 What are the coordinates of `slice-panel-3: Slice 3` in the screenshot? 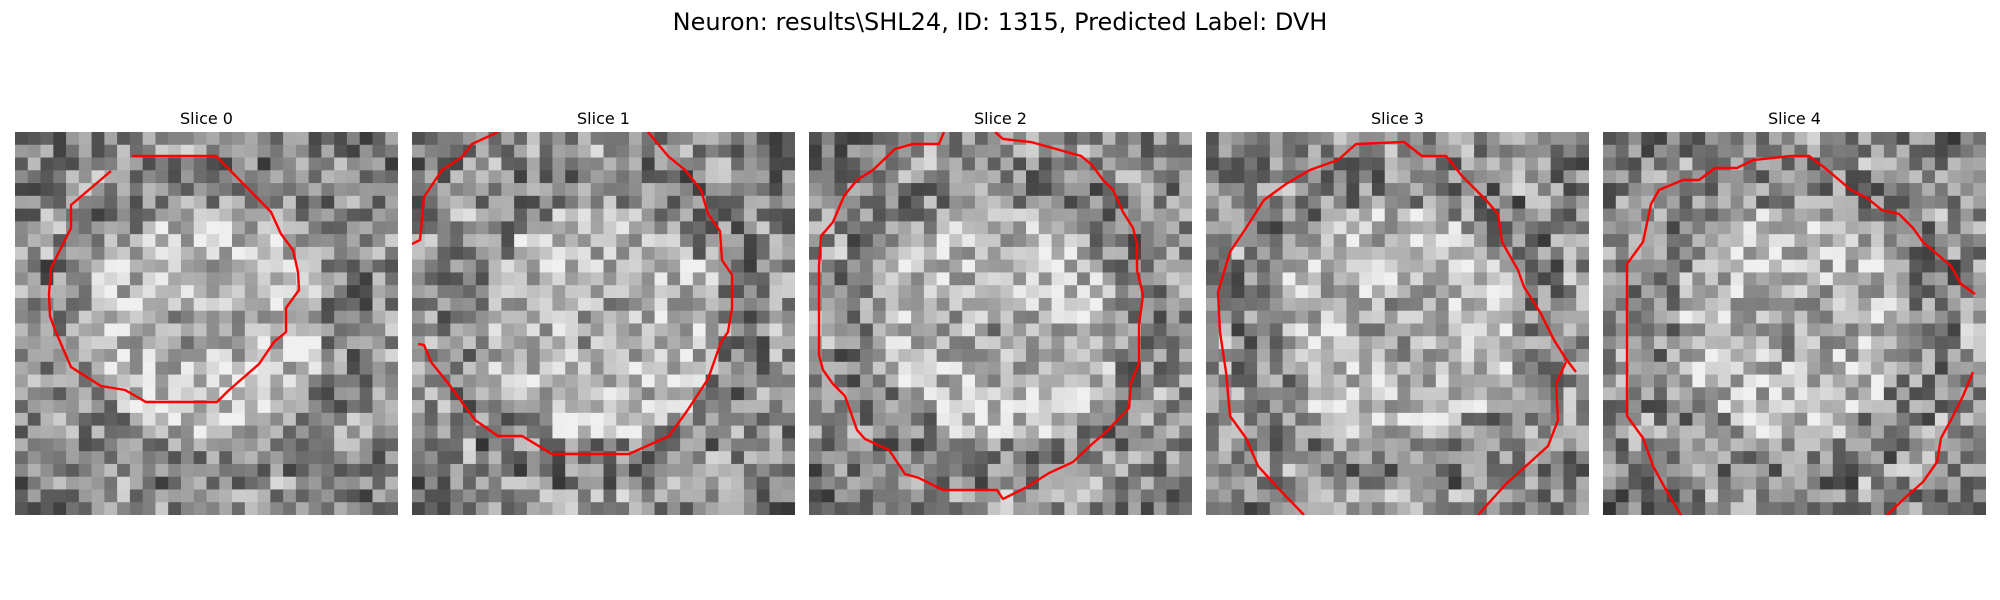 It's located at (1397, 312).